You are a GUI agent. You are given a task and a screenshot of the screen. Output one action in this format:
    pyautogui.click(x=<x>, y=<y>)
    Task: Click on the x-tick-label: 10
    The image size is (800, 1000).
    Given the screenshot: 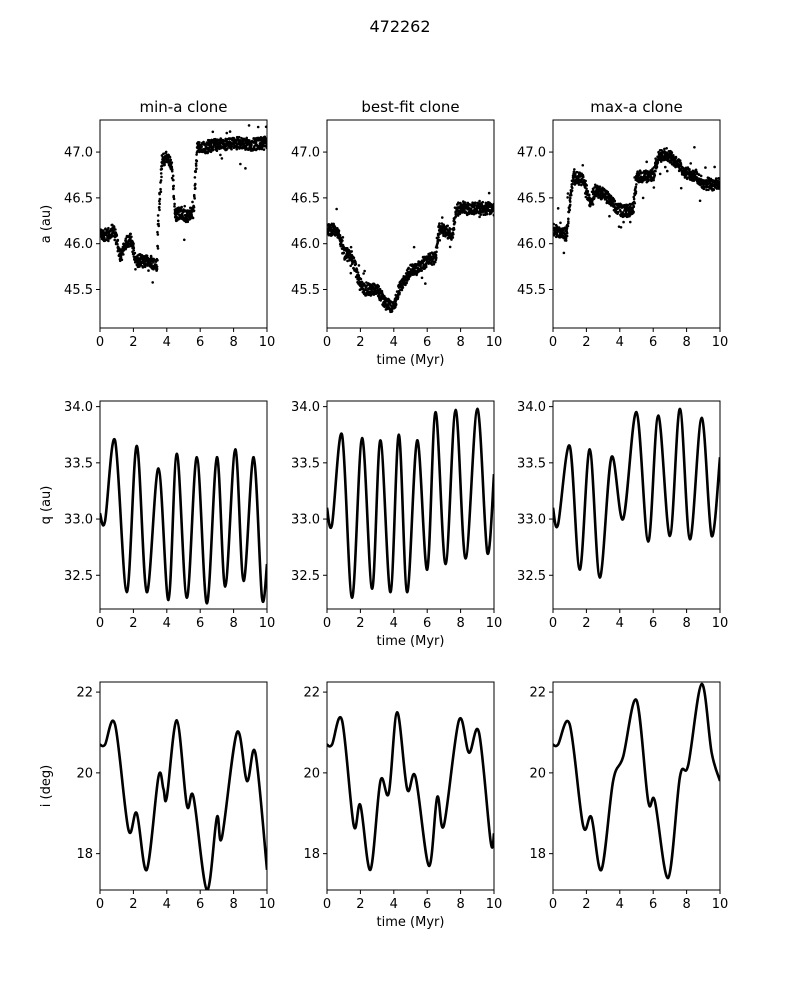 What is the action you would take?
    pyautogui.click(x=494, y=623)
    